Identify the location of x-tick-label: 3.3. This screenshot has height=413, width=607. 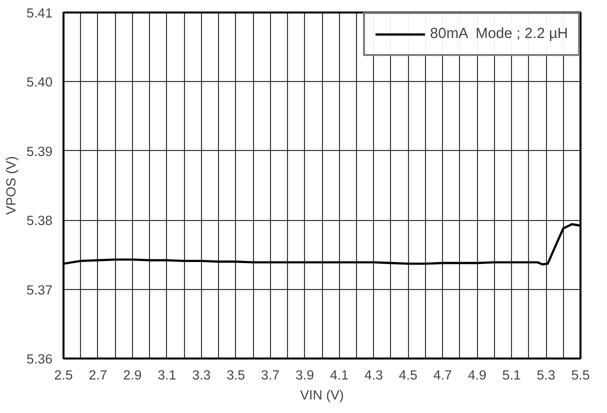
(201, 375).